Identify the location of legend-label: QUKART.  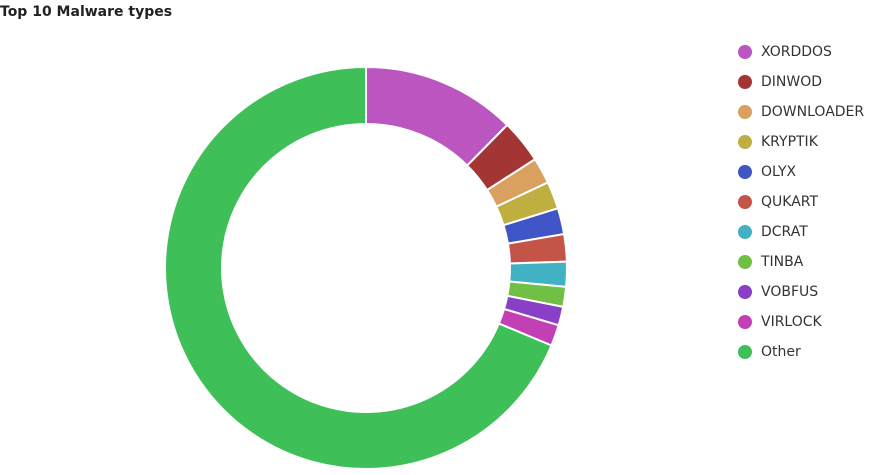
(789, 202).